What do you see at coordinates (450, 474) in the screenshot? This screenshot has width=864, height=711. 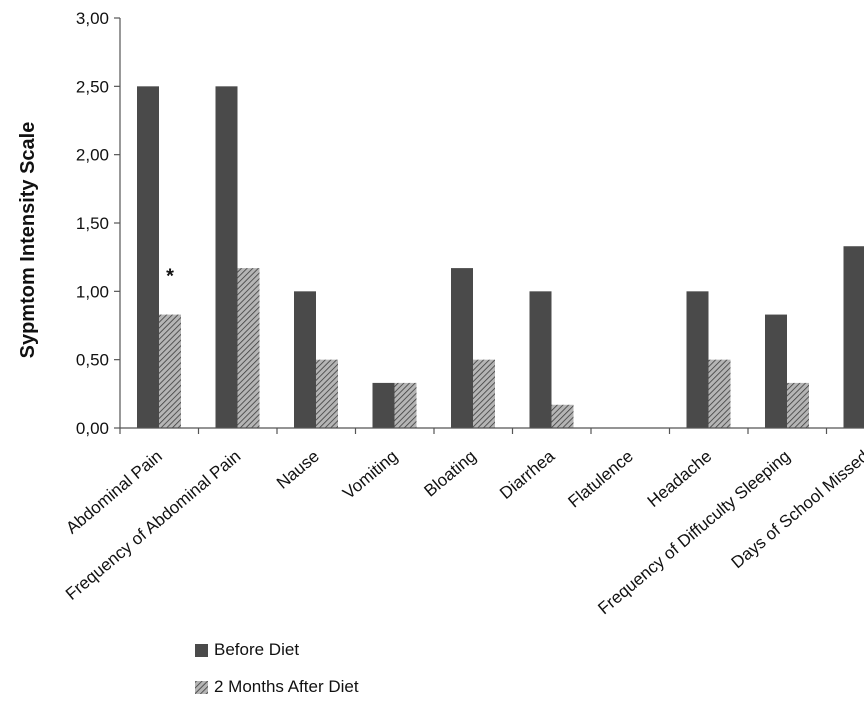 I see `x-tick-label: Bloating` at bounding box center [450, 474].